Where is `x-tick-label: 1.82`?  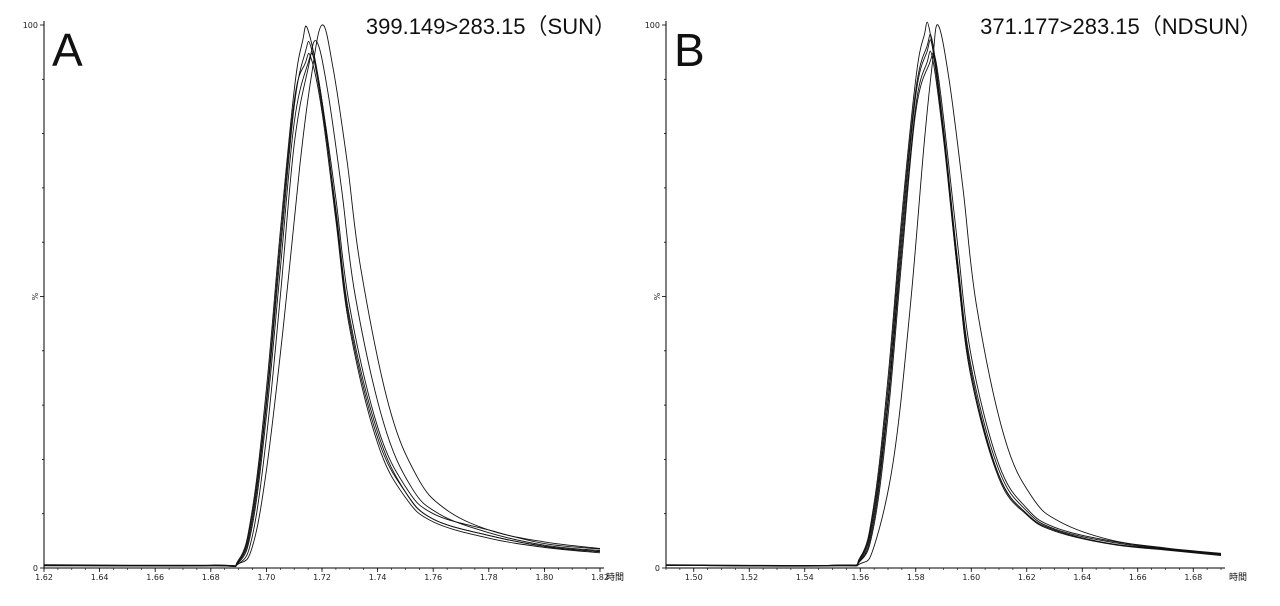
x-tick-label: 1.82 is located at coordinates (600, 577).